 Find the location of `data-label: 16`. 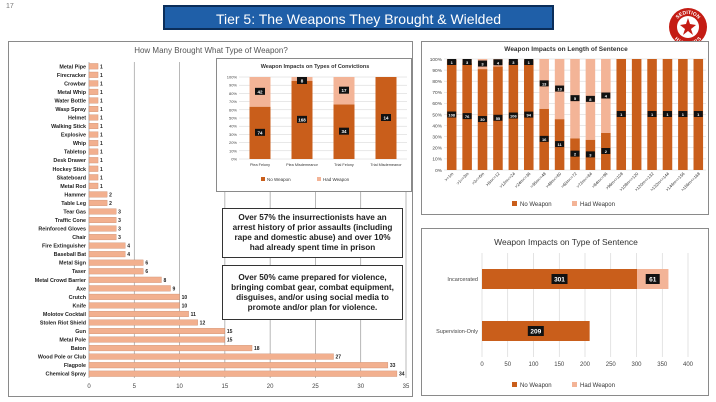

data-label: 16 is located at coordinates (544, 139).